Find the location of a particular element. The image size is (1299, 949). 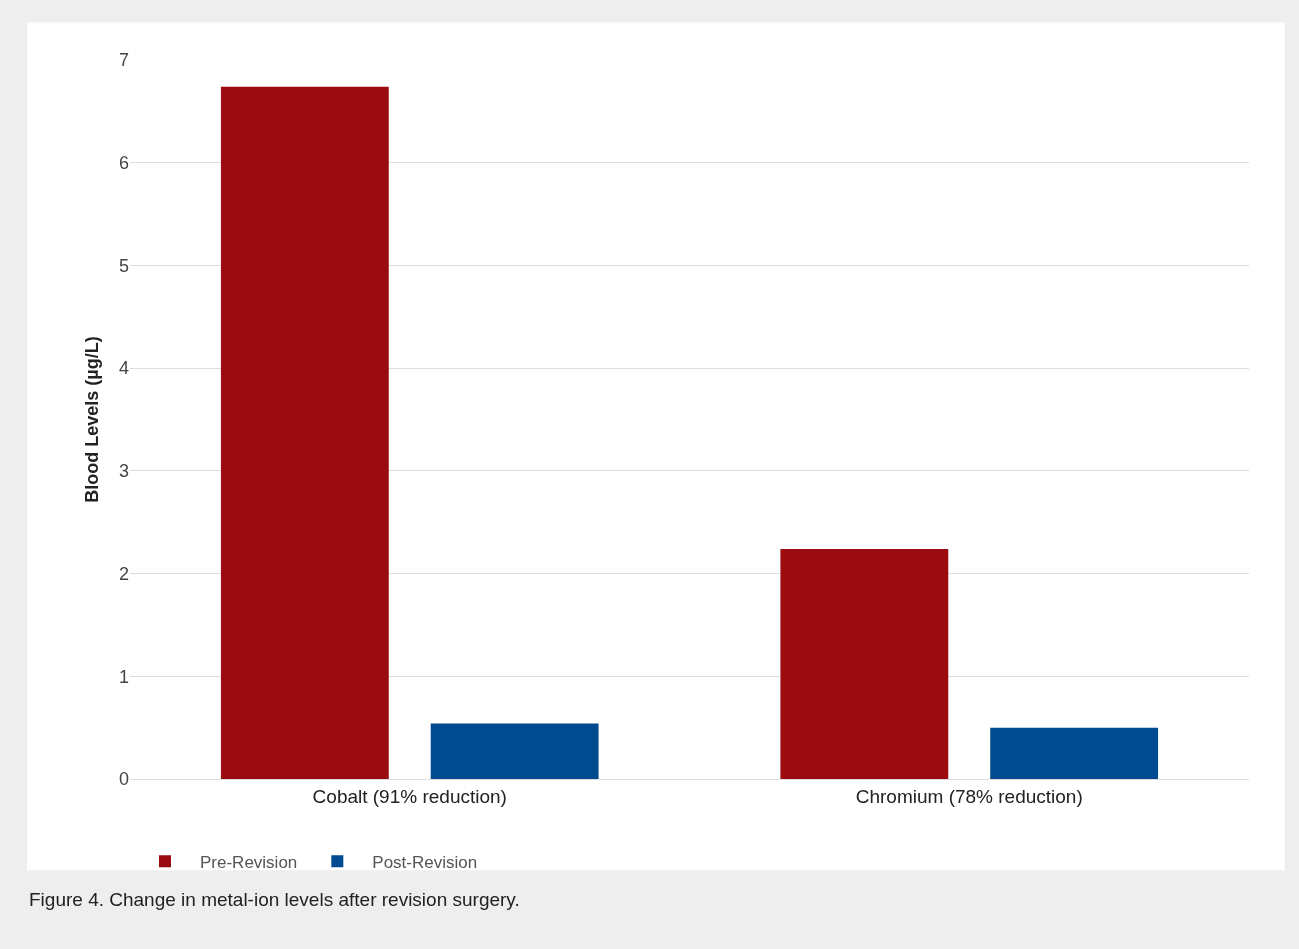

y-tick-label: 4 is located at coordinates (123, 368).